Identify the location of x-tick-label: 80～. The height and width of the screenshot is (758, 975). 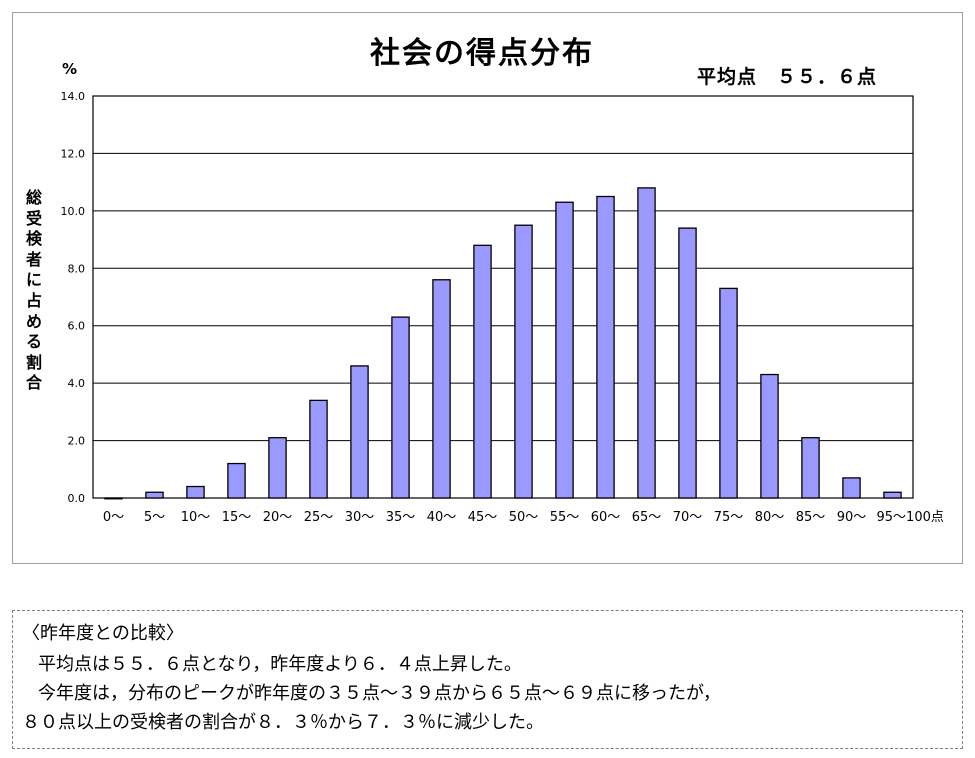
(770, 517).